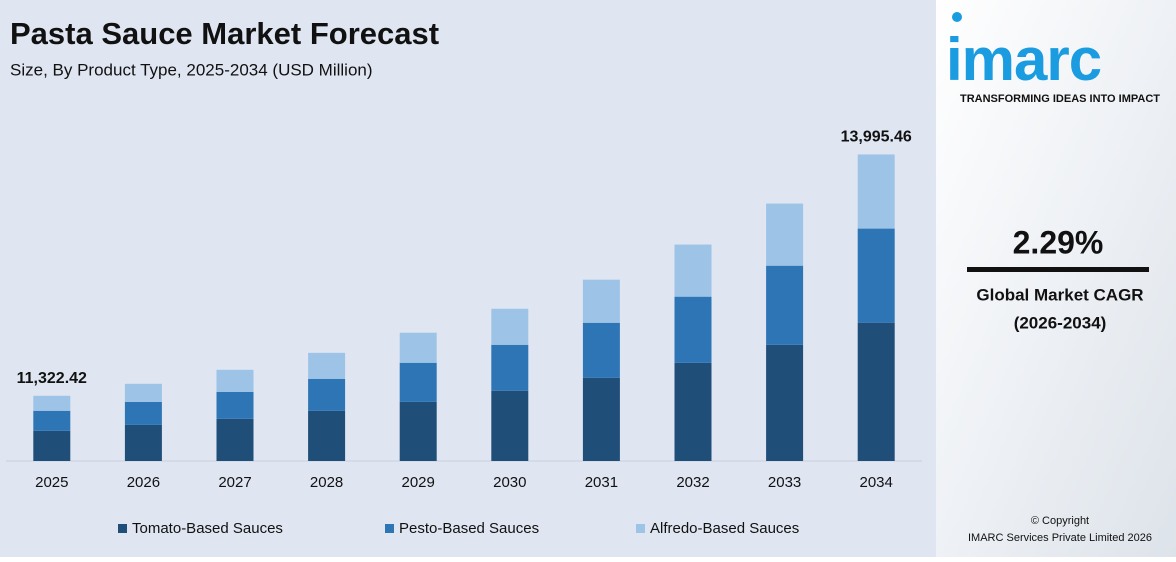 This screenshot has height=562, width=1176. I want to click on cagr-label: Global Market CAGR, so click(1059, 294).